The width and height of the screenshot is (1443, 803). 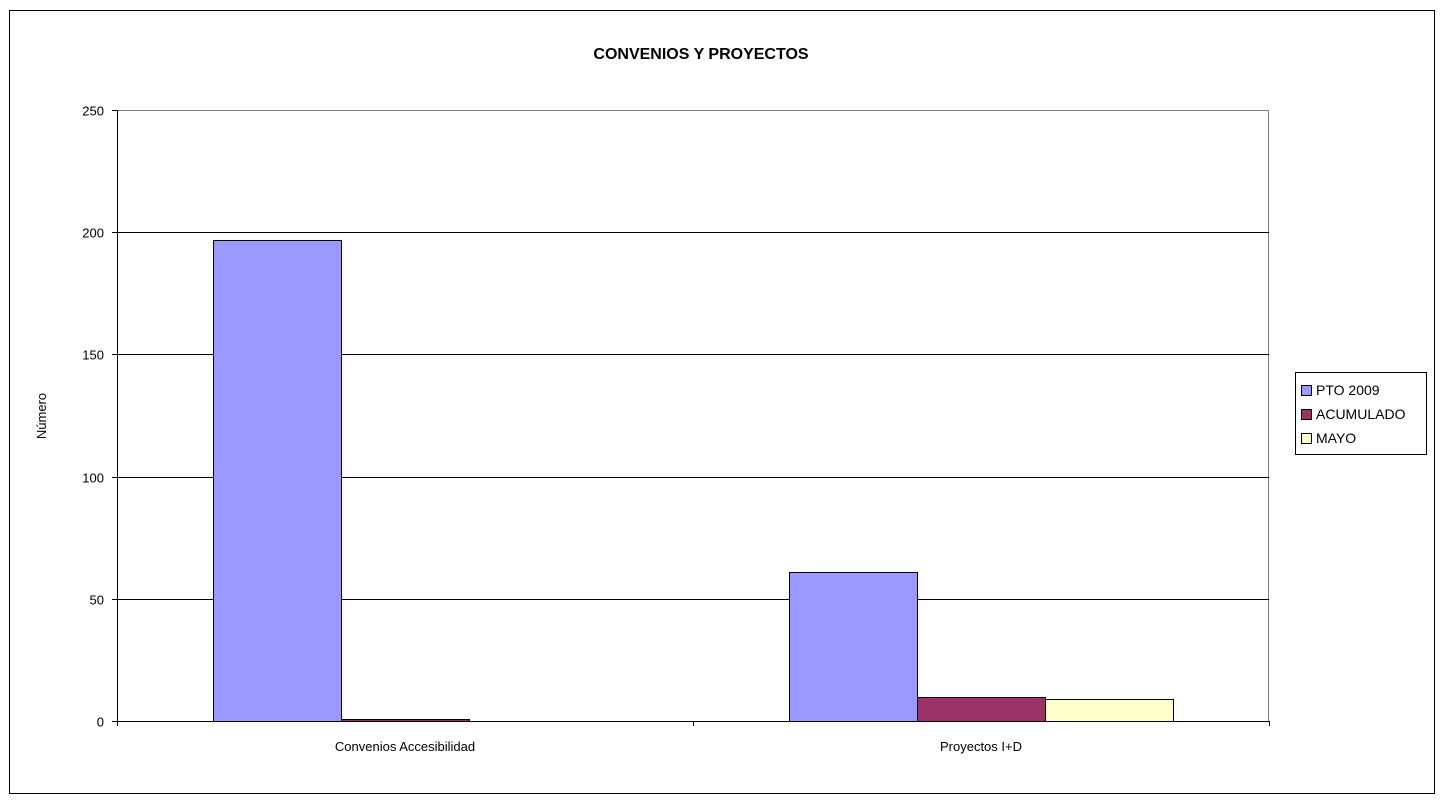 I want to click on legend-label-3: MAYO, so click(x=1336, y=438).